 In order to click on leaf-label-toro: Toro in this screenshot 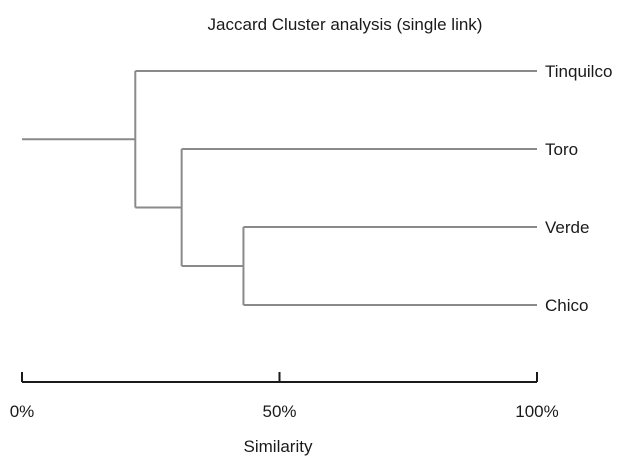, I will do `click(561, 149)`.